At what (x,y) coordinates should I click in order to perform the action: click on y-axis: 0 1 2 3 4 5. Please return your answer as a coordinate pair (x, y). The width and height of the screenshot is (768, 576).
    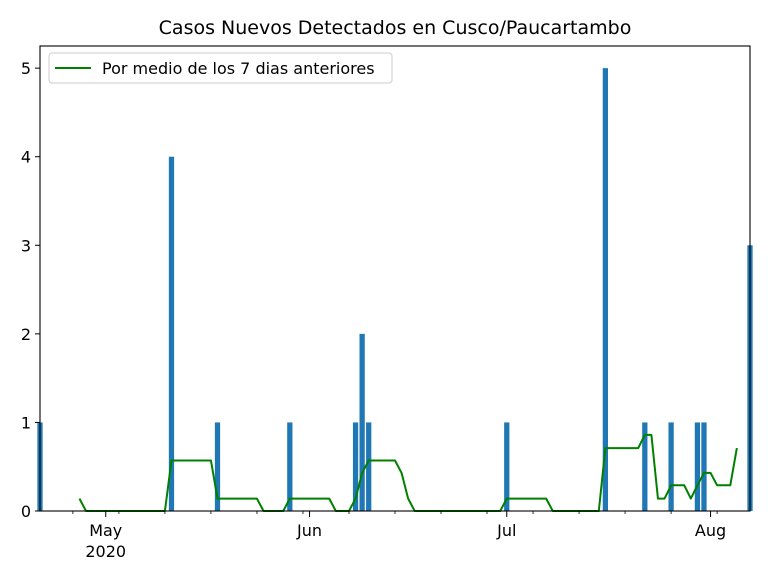
    Looking at the image, I should click on (30, 290).